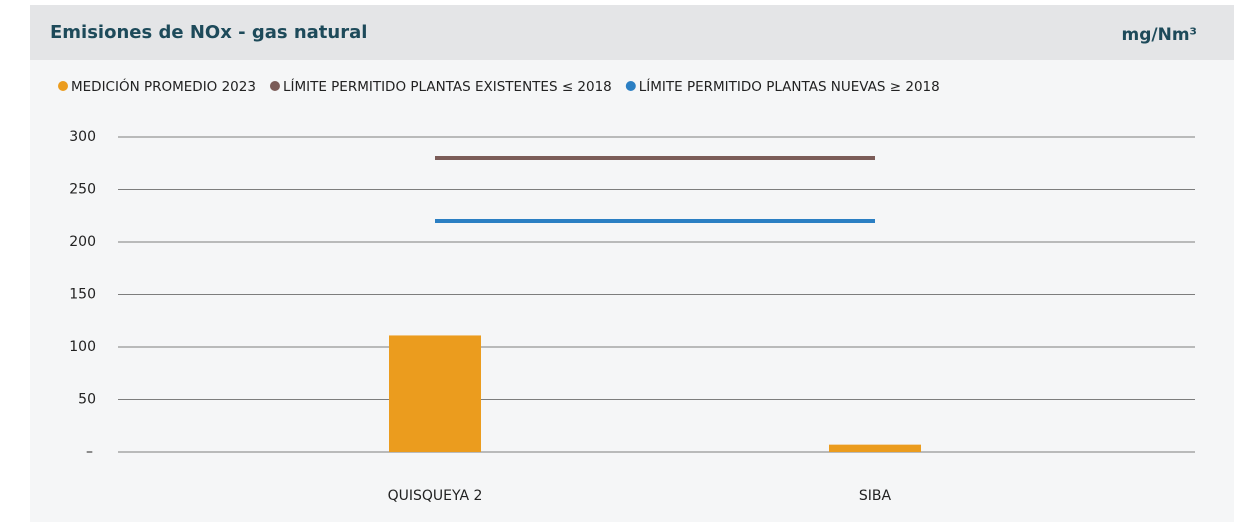 The image size is (1234, 527). Describe the element at coordinates (632, 32) in the screenshot. I see `header-band` at that location.